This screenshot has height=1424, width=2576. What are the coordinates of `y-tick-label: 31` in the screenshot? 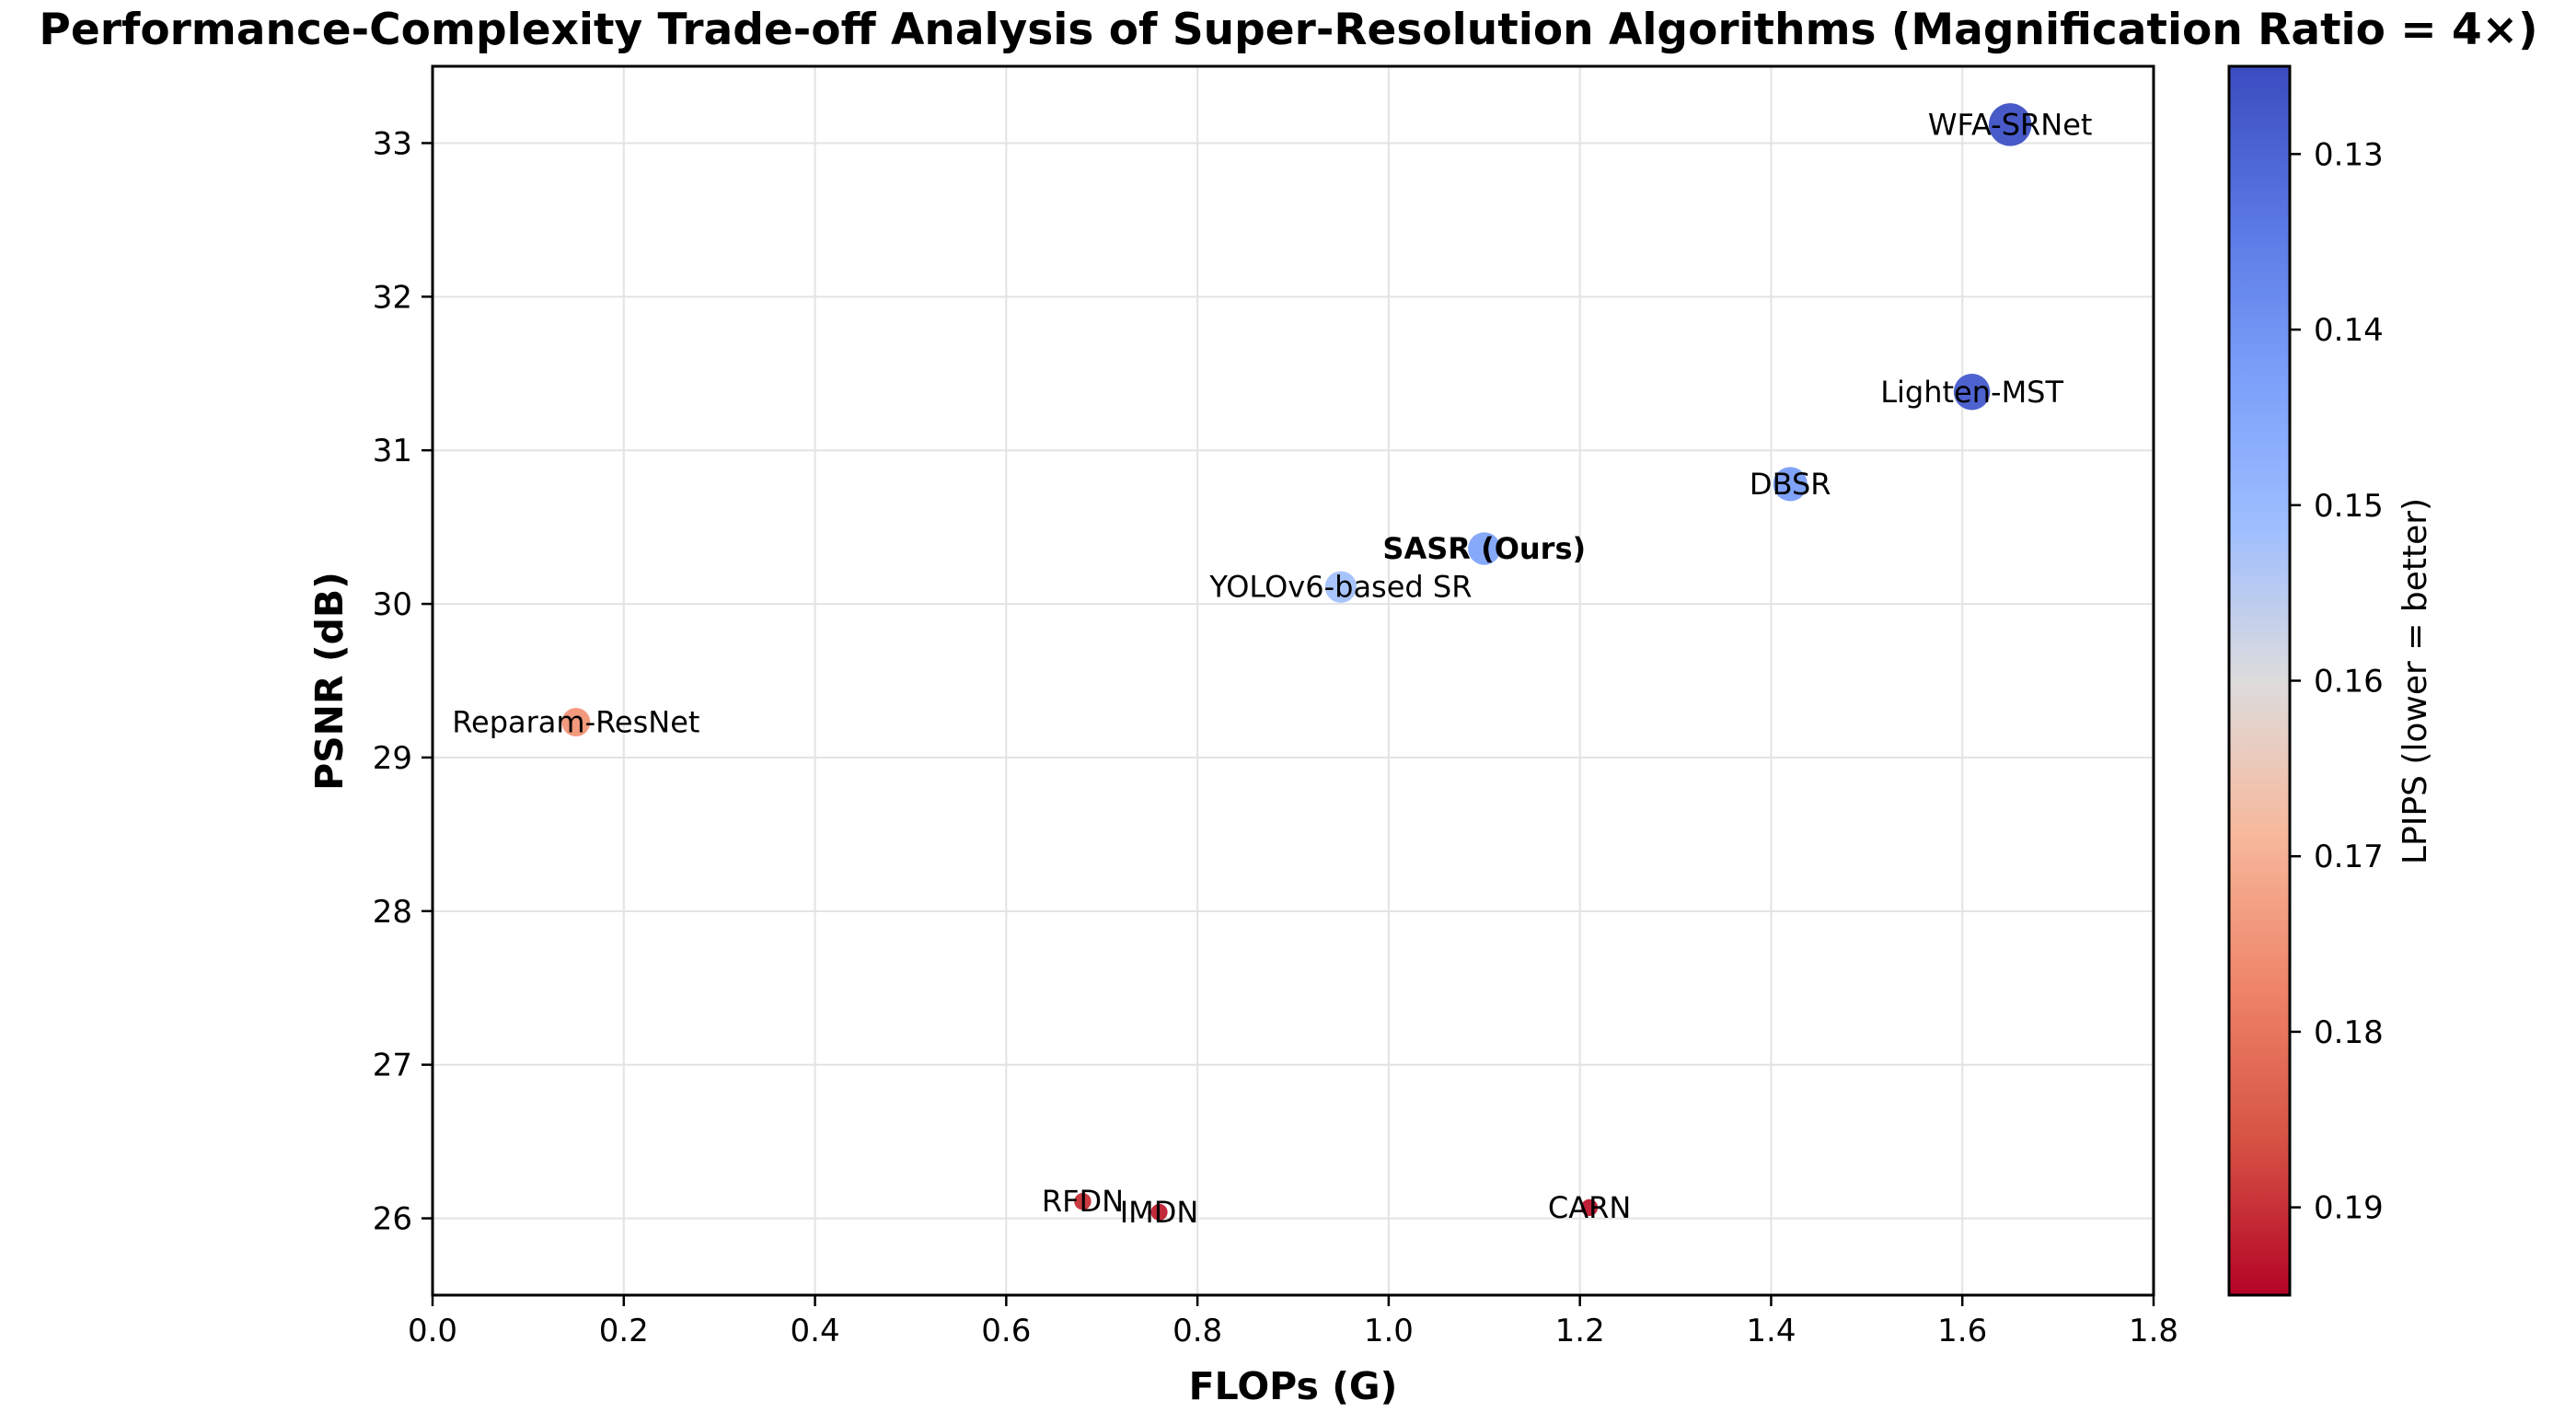 It's located at (392, 451).